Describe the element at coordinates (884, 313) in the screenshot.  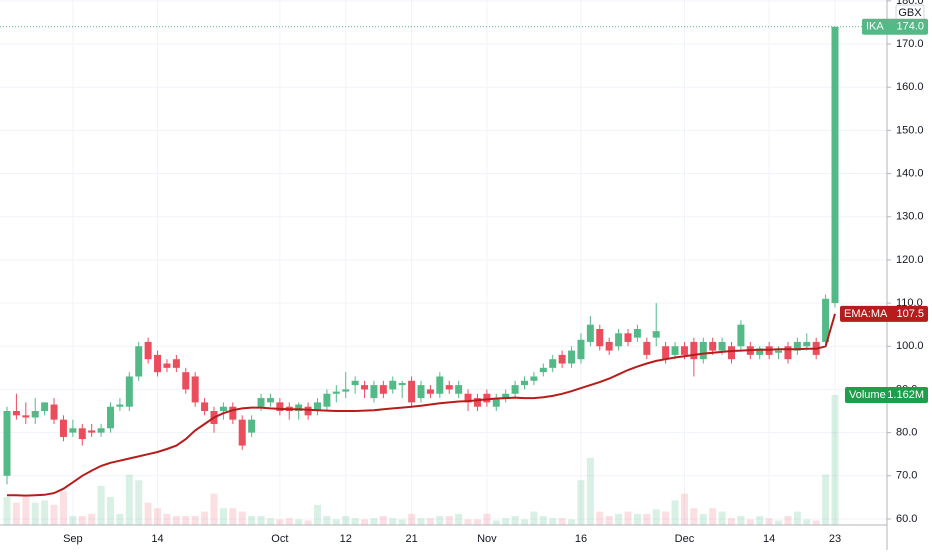
I see `ema-tag` at that location.